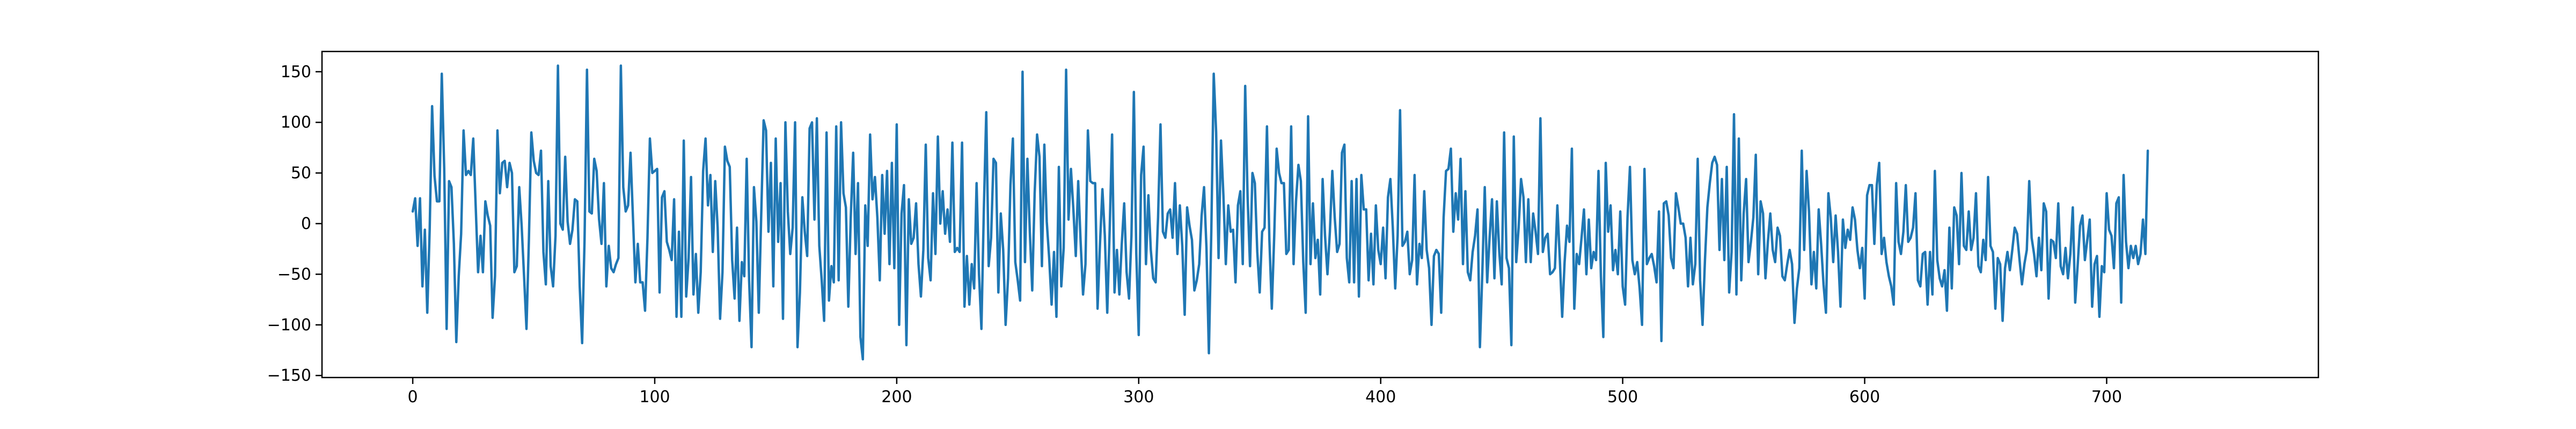  Describe the element at coordinates (294, 274) in the screenshot. I see `y-tick-label: −50` at that location.